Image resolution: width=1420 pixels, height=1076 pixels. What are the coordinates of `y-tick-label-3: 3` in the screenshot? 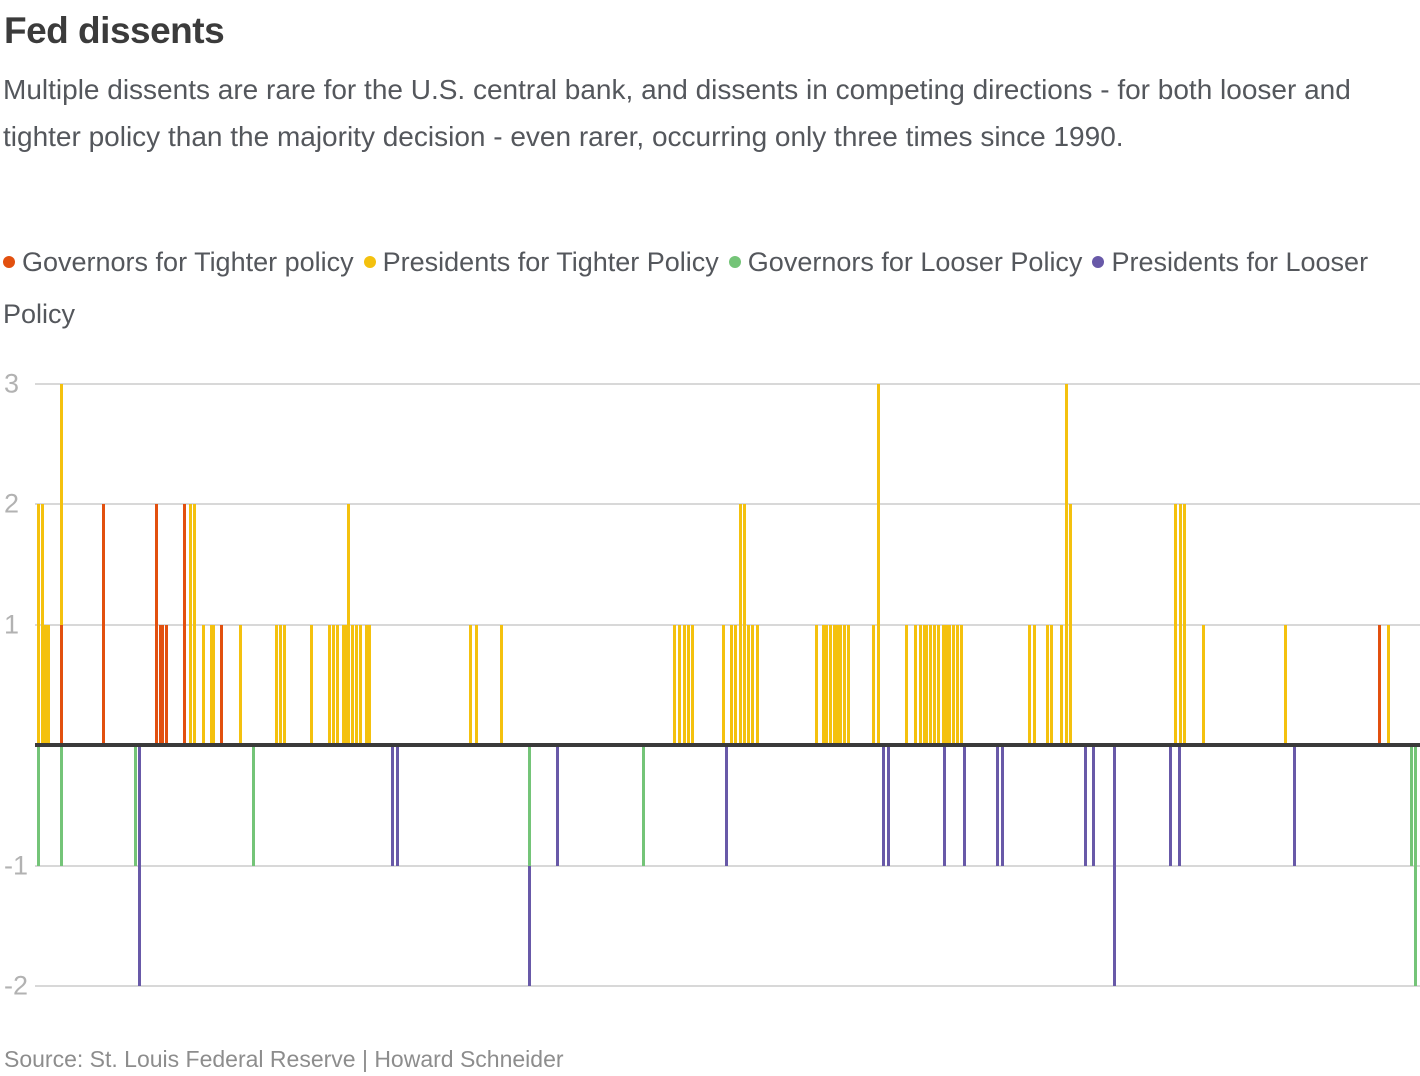 It's located at (12, 383).